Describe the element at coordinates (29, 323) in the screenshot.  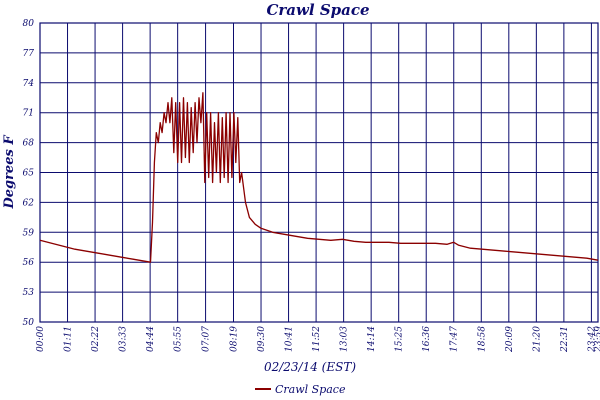
I see `y-tick-label: 50` at that location.